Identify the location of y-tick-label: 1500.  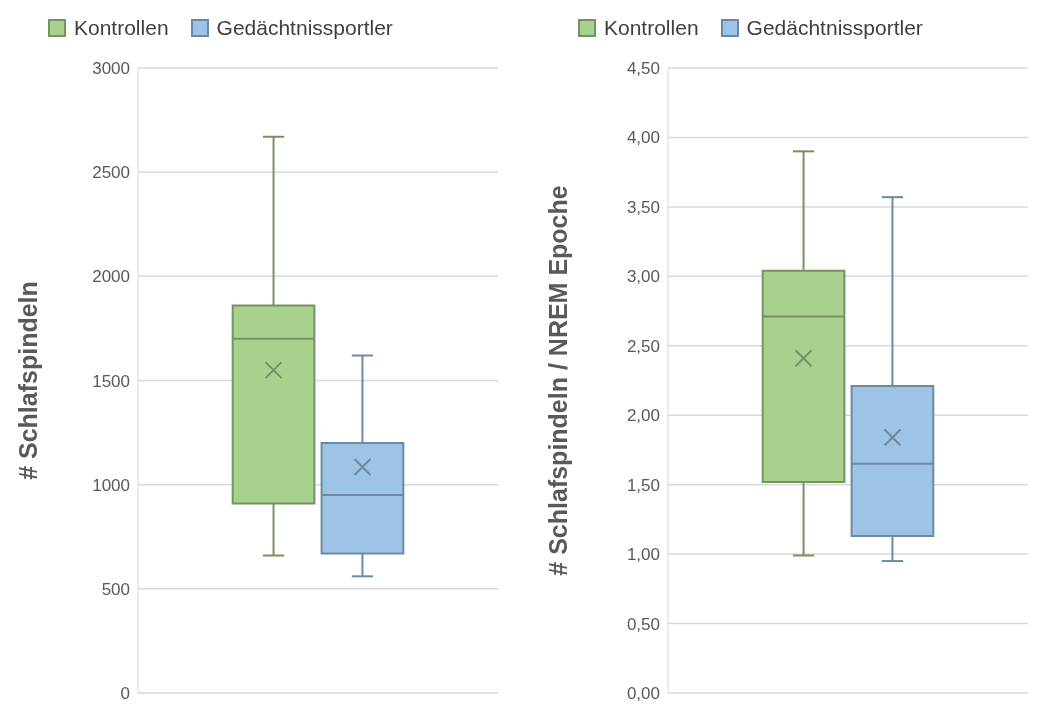
(111, 381).